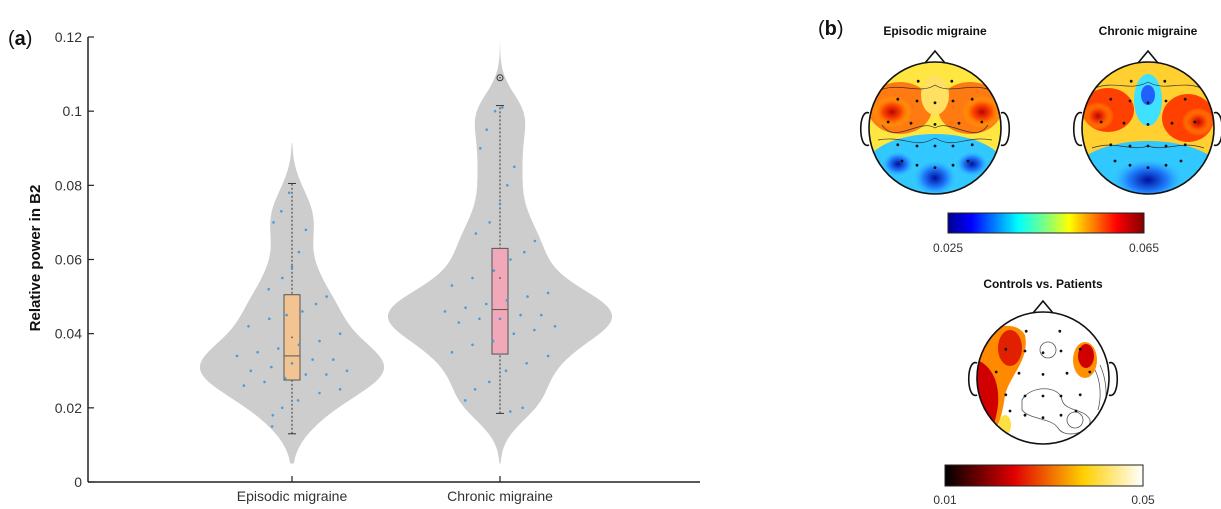 The height and width of the screenshot is (509, 1221). I want to click on panel-b-label: (b), so click(831, 29).